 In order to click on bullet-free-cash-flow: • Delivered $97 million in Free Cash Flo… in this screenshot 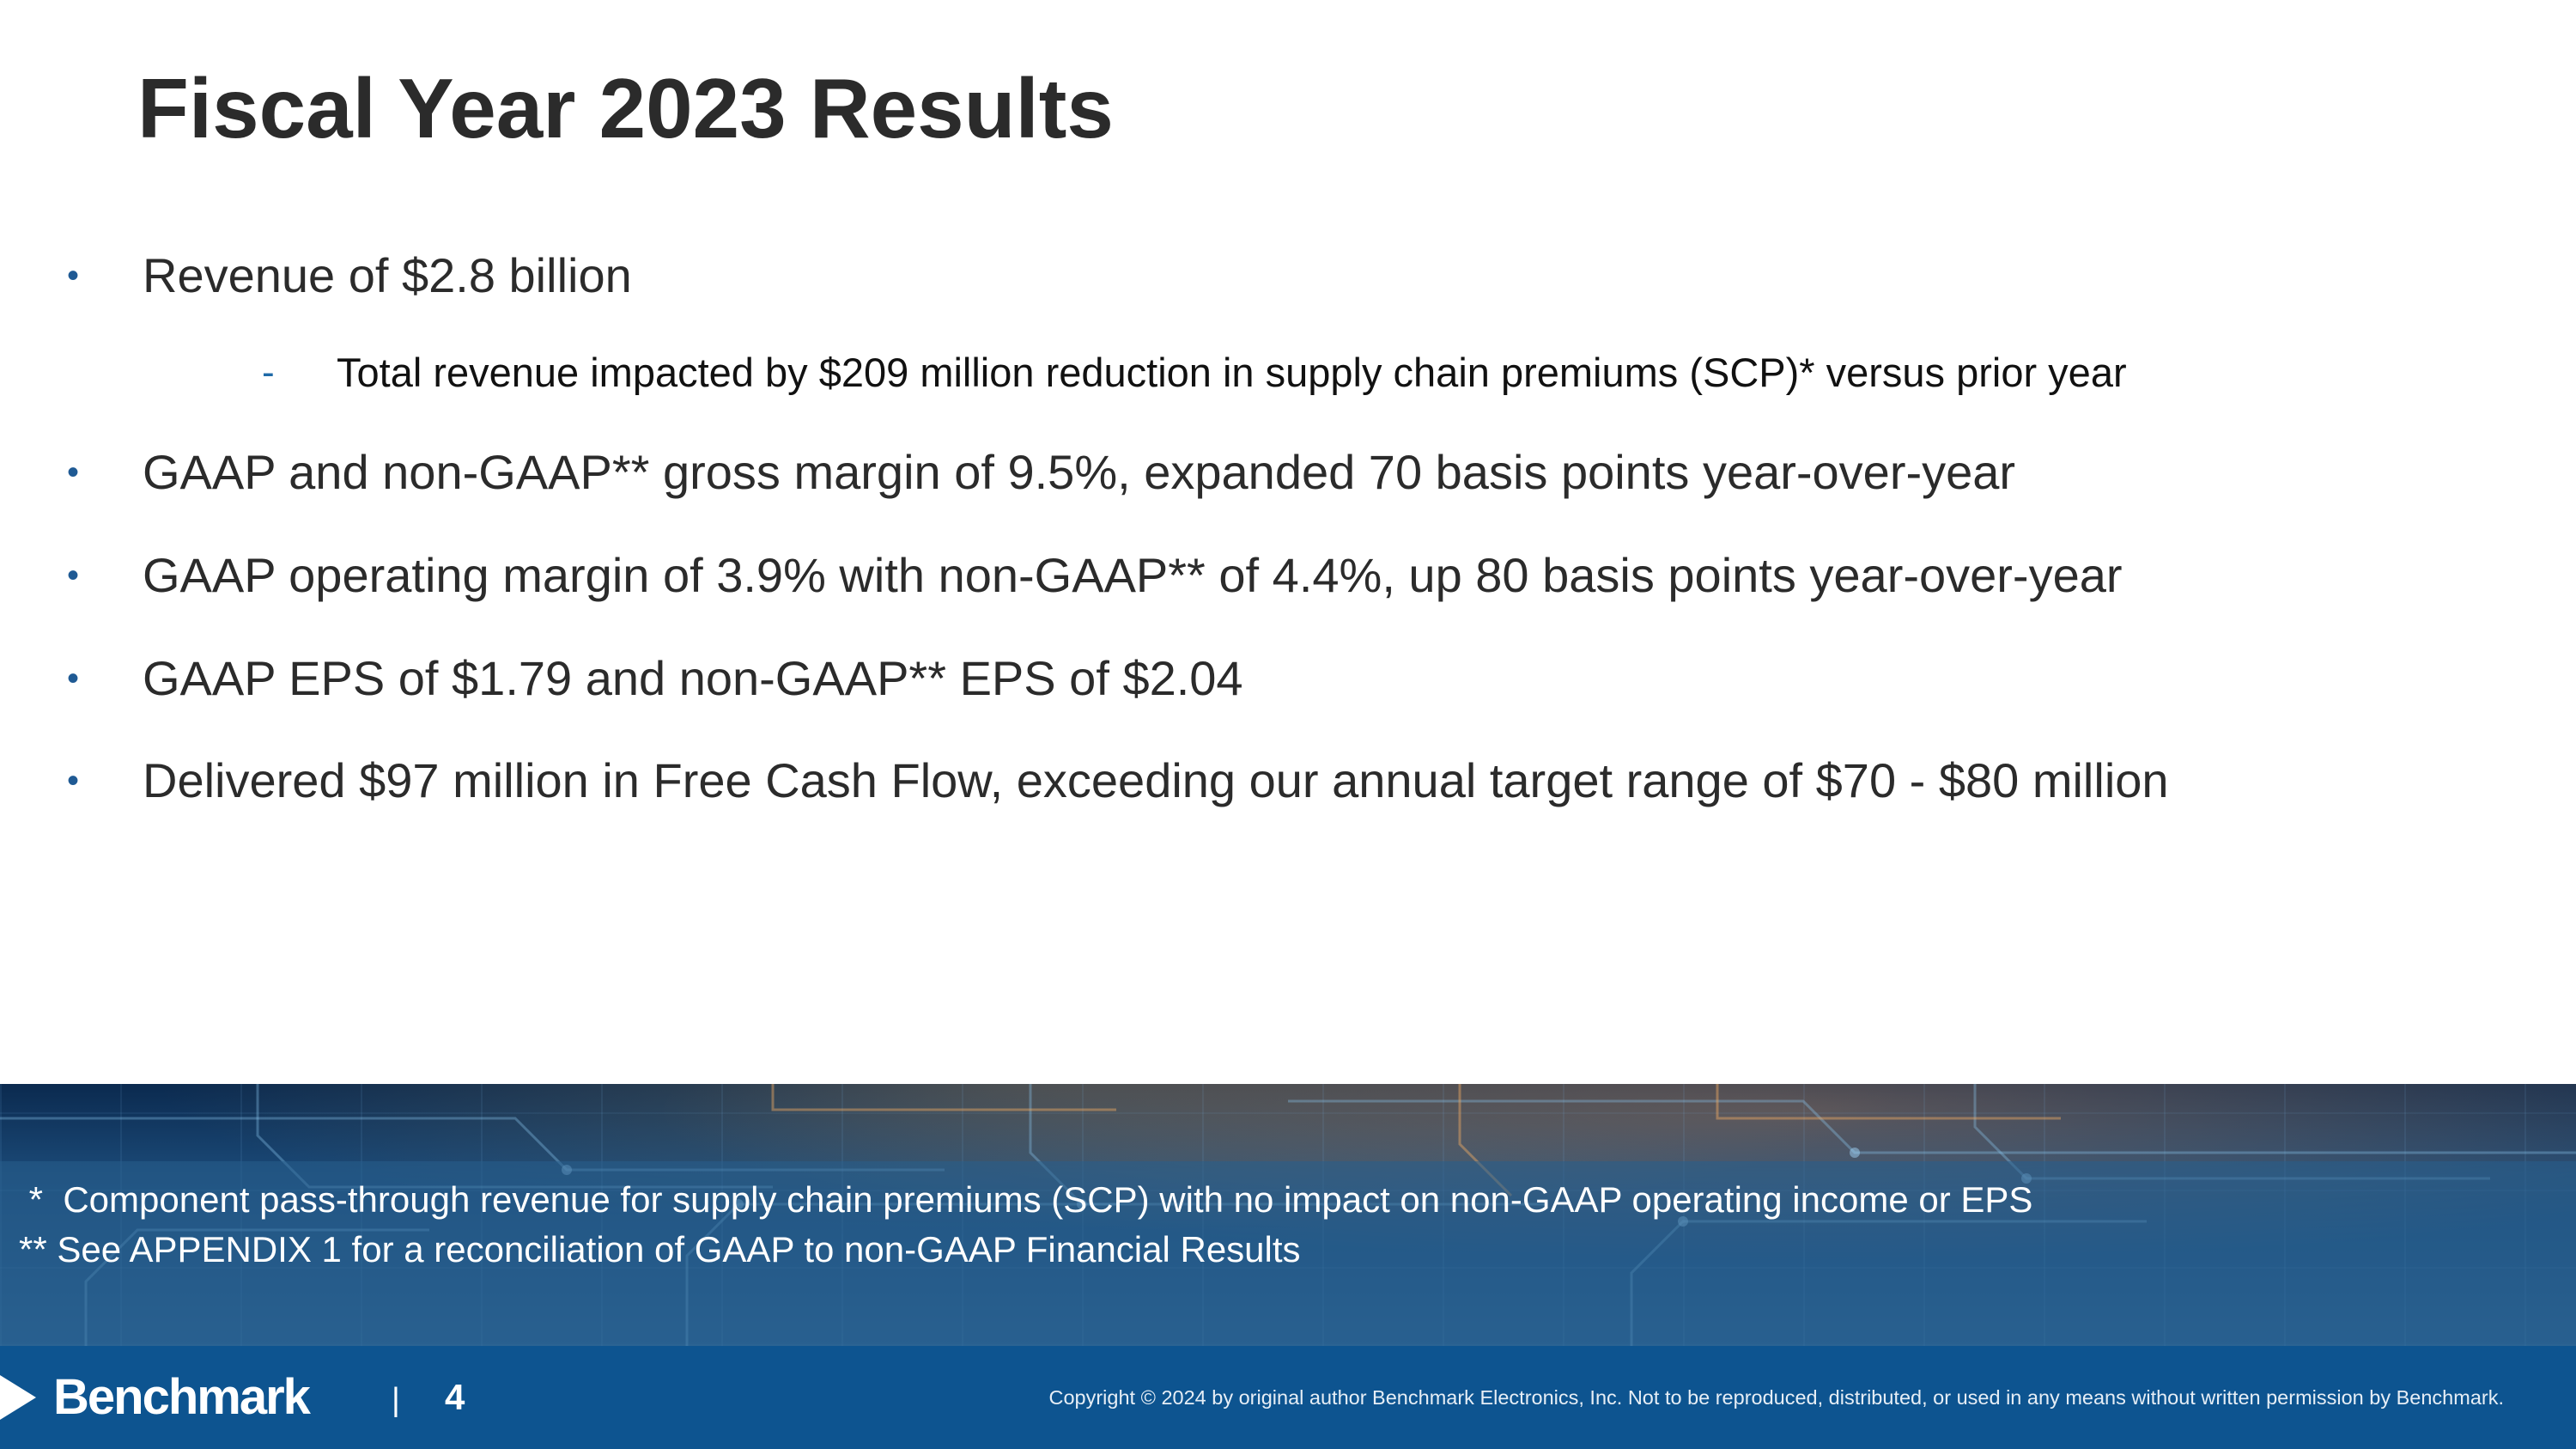, I will do `click(1118, 780)`.